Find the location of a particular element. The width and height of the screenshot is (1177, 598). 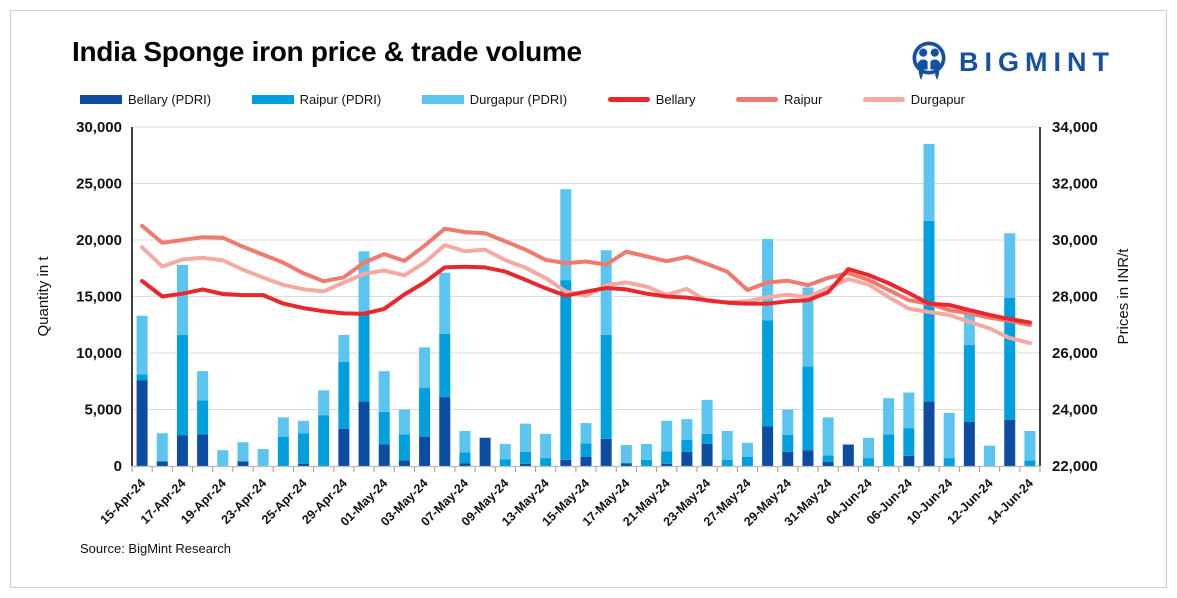

legend-label-bellary-pdri: Bellary (PDRI) is located at coordinates (170, 99).